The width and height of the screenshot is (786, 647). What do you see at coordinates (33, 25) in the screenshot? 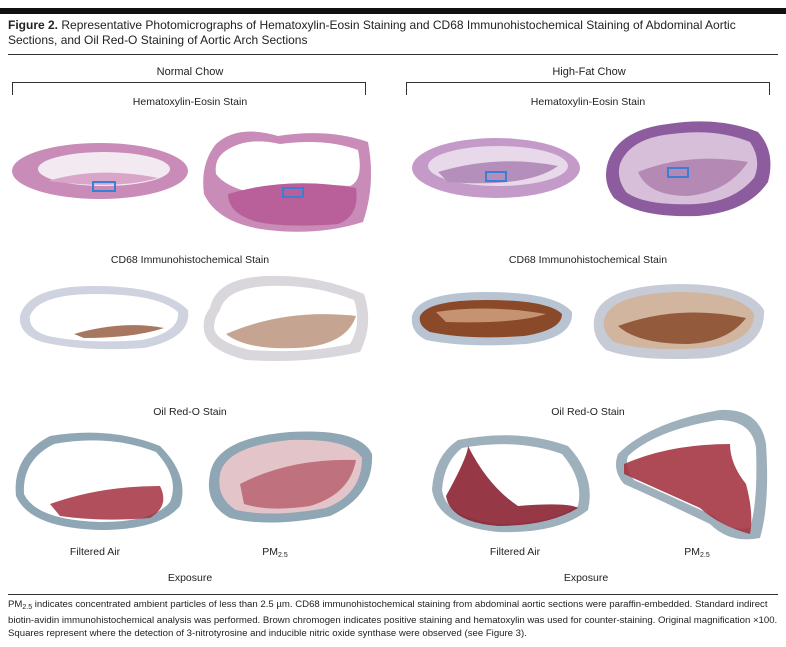
I see `figure-label: Figure 2.` at bounding box center [33, 25].